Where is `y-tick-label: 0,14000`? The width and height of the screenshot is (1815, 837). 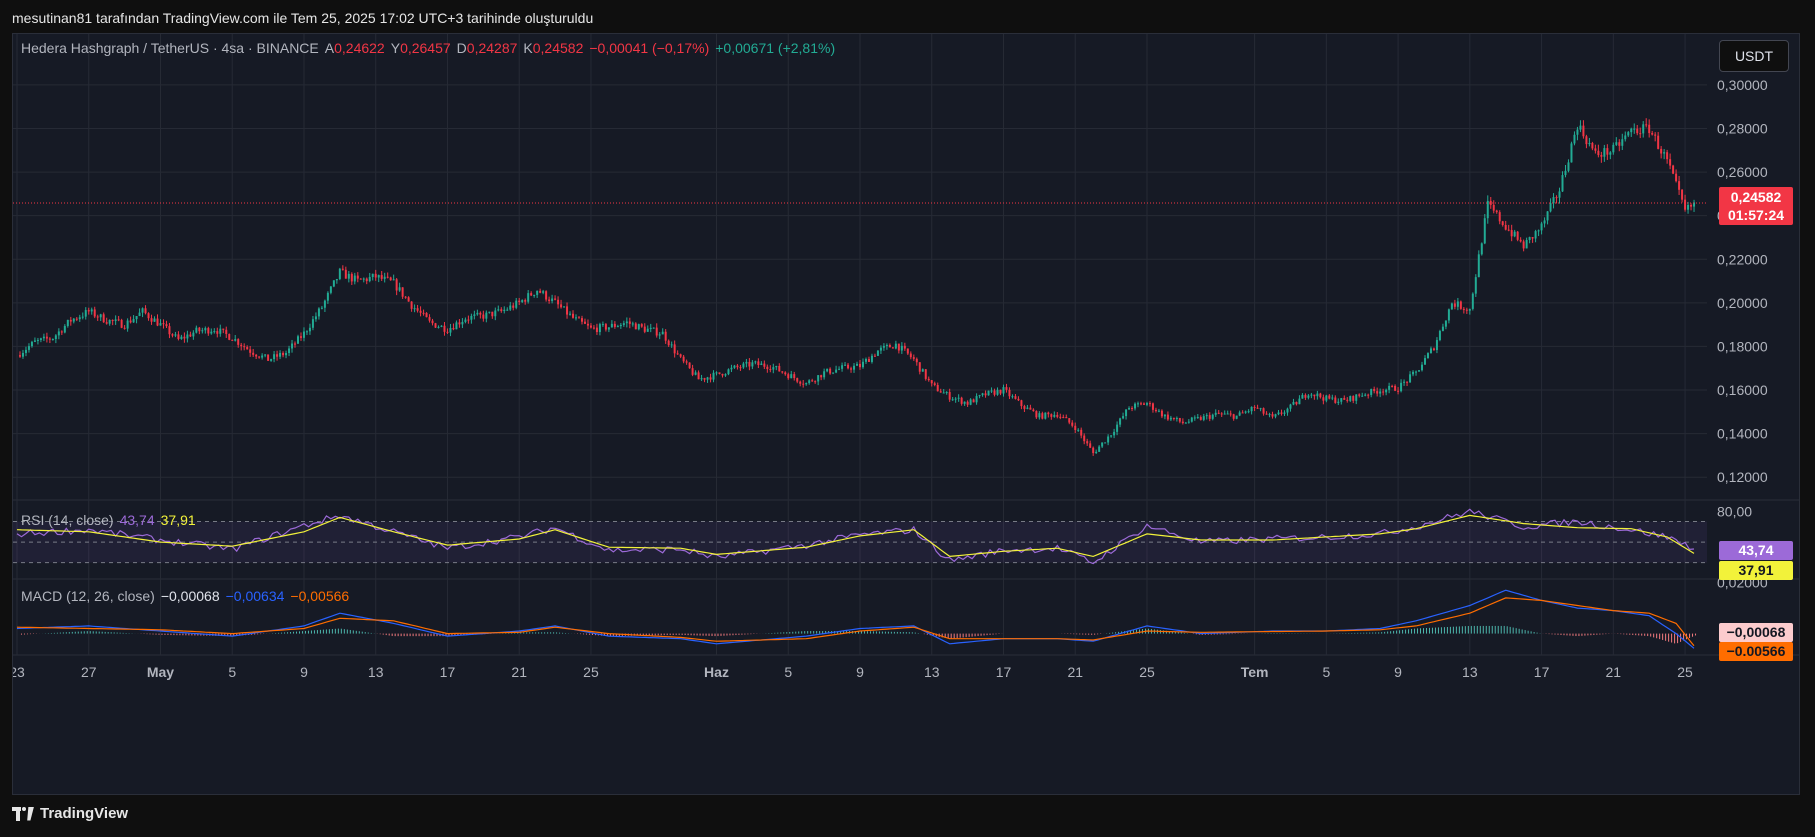 y-tick-label: 0,14000 is located at coordinates (1742, 434).